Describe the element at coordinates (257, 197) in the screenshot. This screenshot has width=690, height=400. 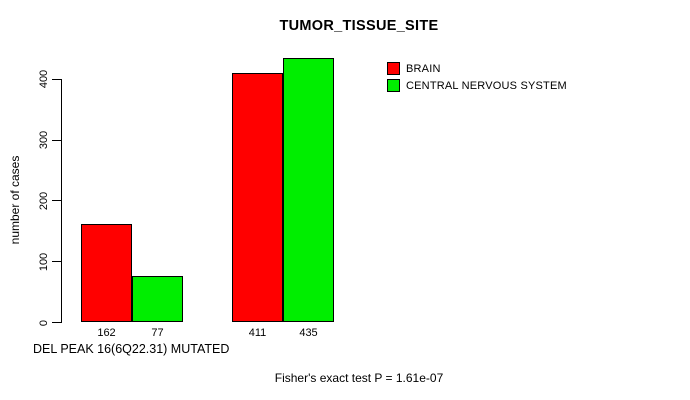
I see `bar-brain-group2` at that location.